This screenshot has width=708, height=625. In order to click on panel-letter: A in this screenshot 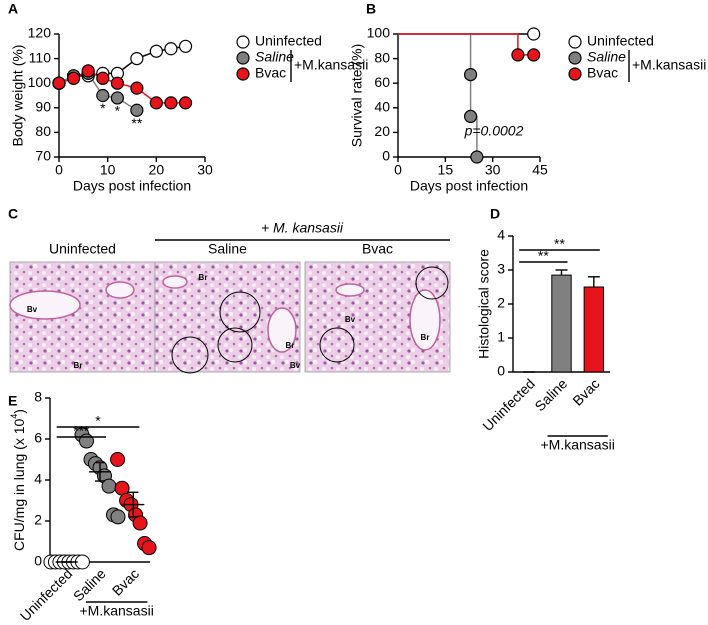, I will do `click(13, 9)`.